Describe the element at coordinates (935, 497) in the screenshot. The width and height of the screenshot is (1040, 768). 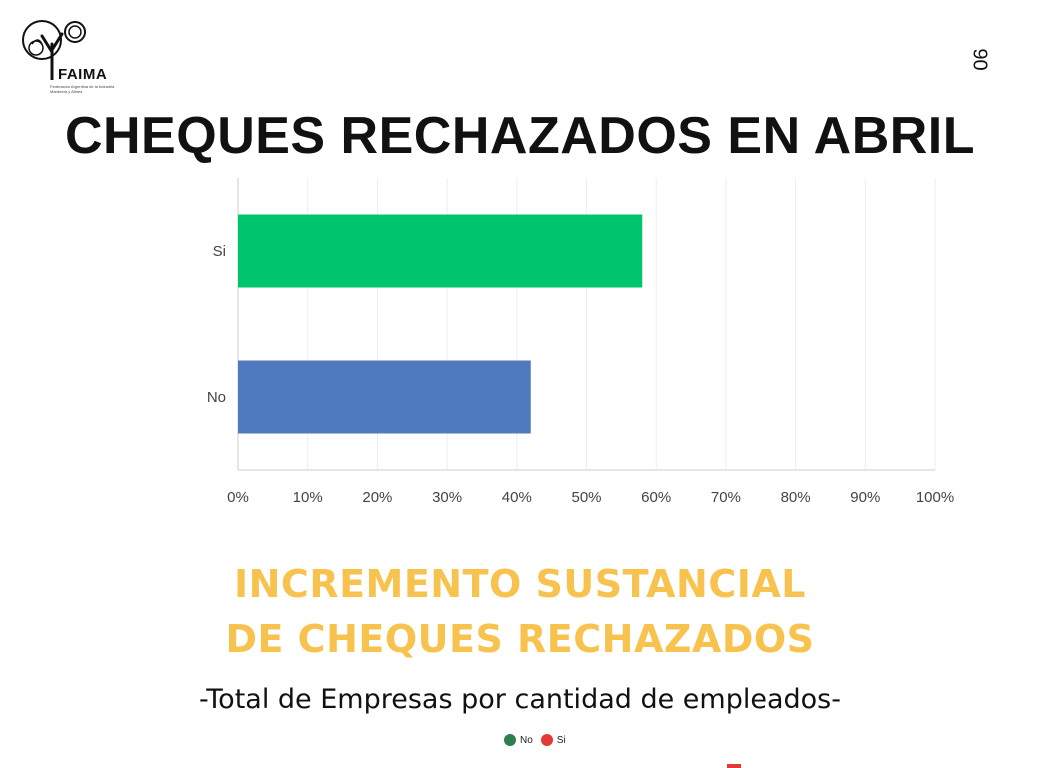
I see `x-tick-label: 100%` at that location.